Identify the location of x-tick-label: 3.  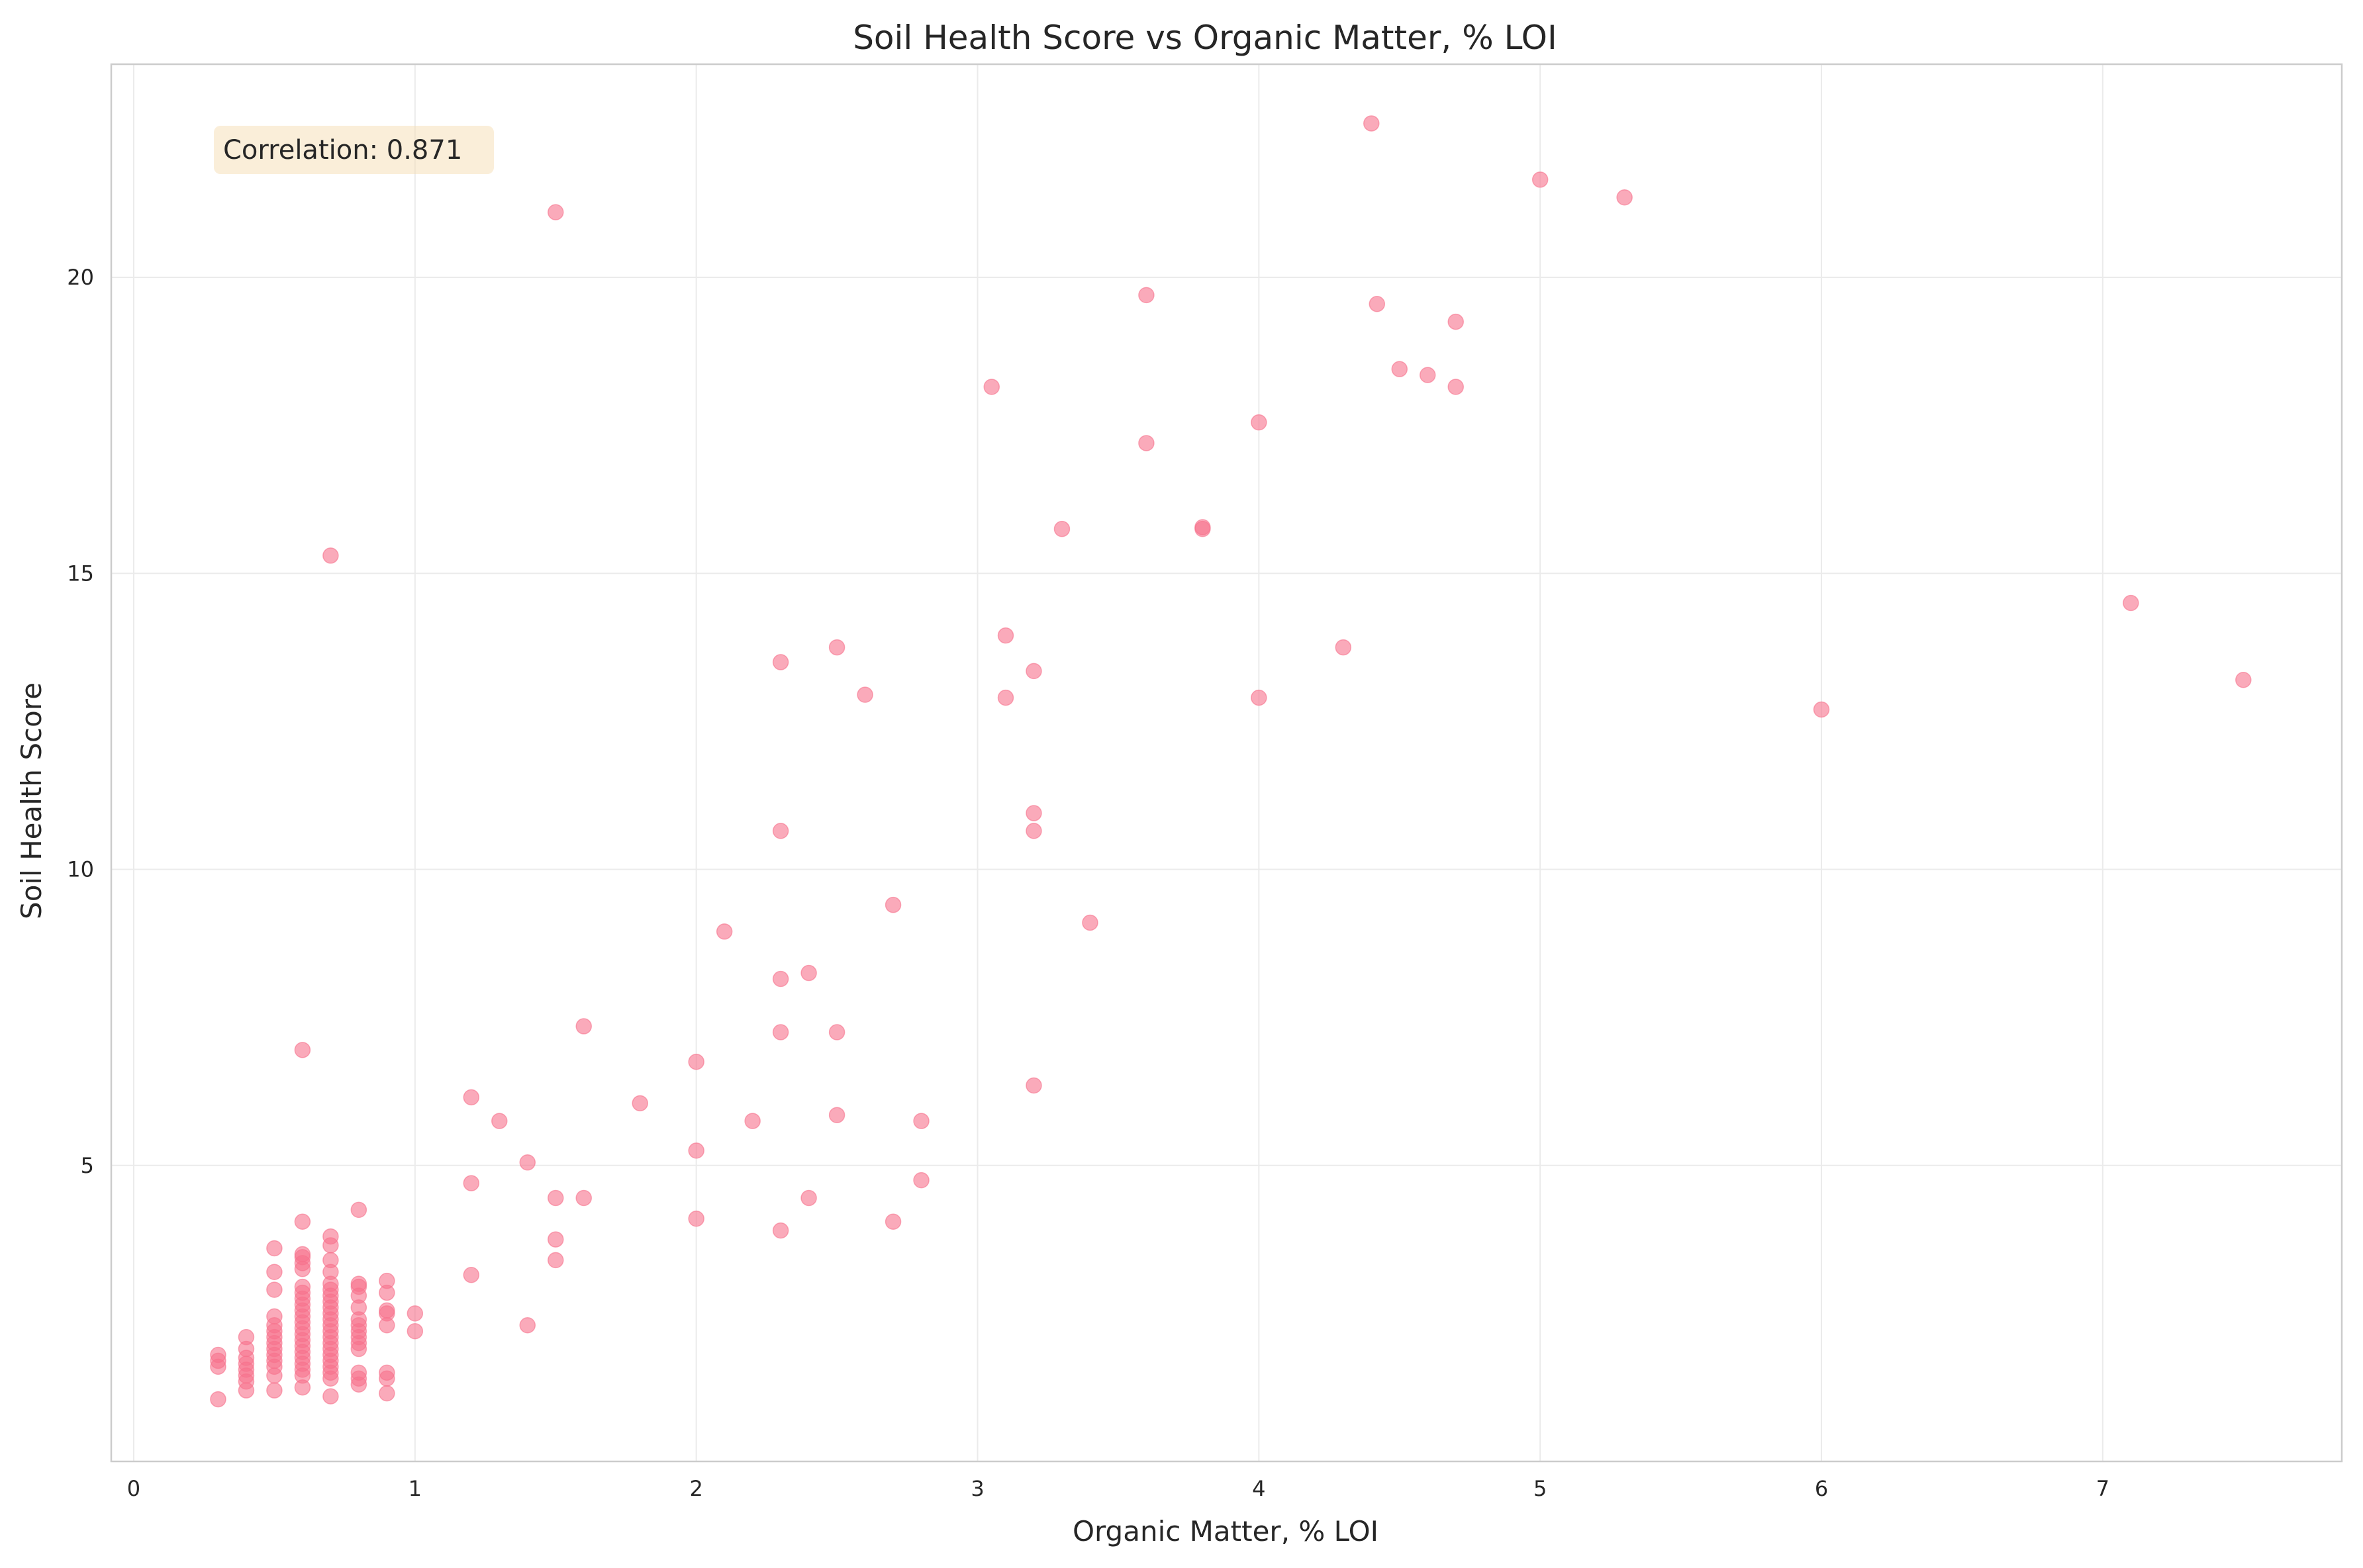
(977, 1488).